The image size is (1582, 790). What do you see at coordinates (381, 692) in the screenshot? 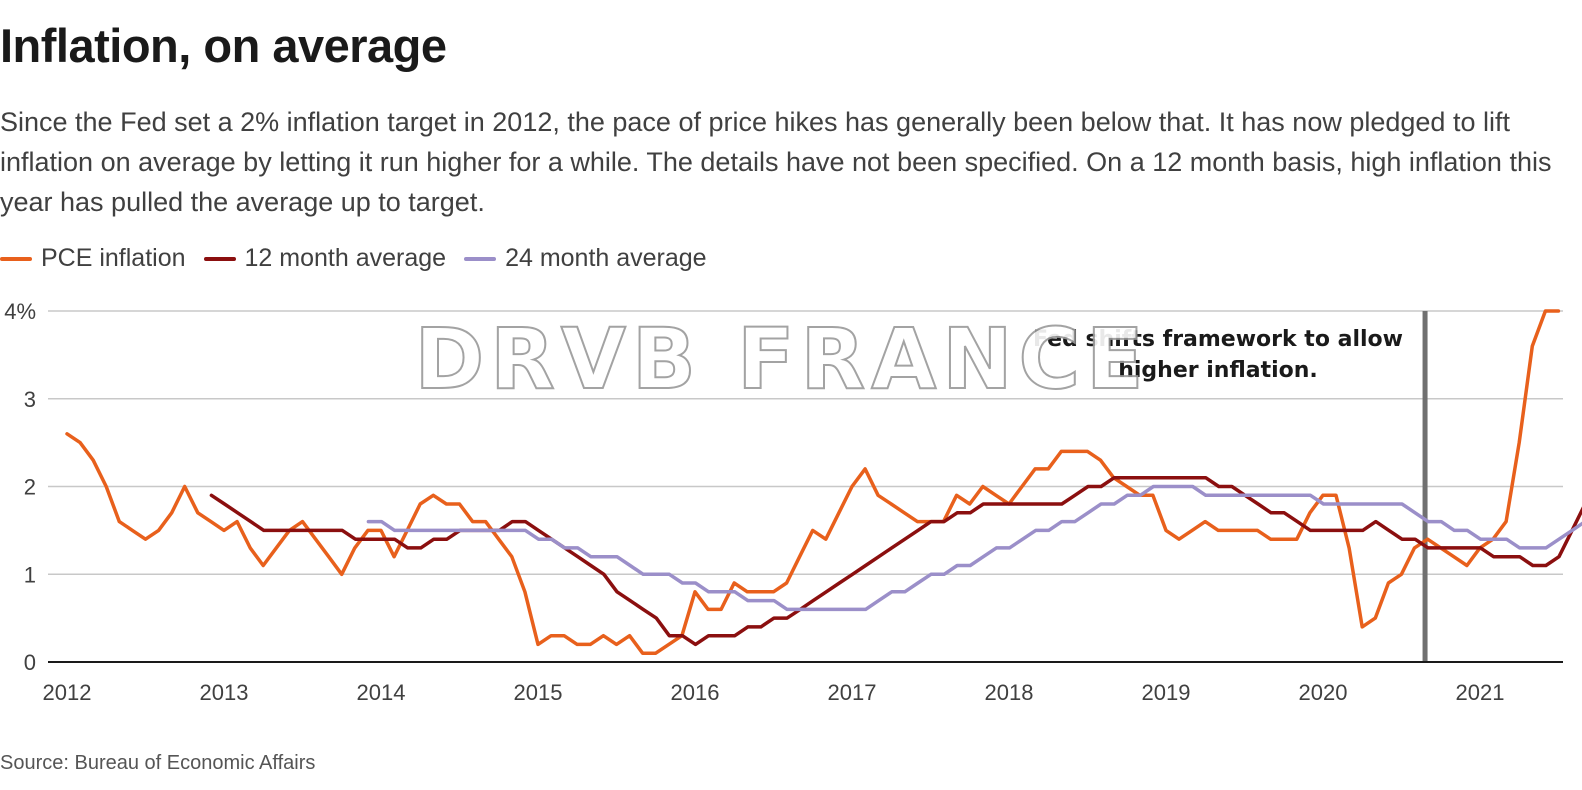
I see `x-tick-label: 2014` at bounding box center [381, 692].